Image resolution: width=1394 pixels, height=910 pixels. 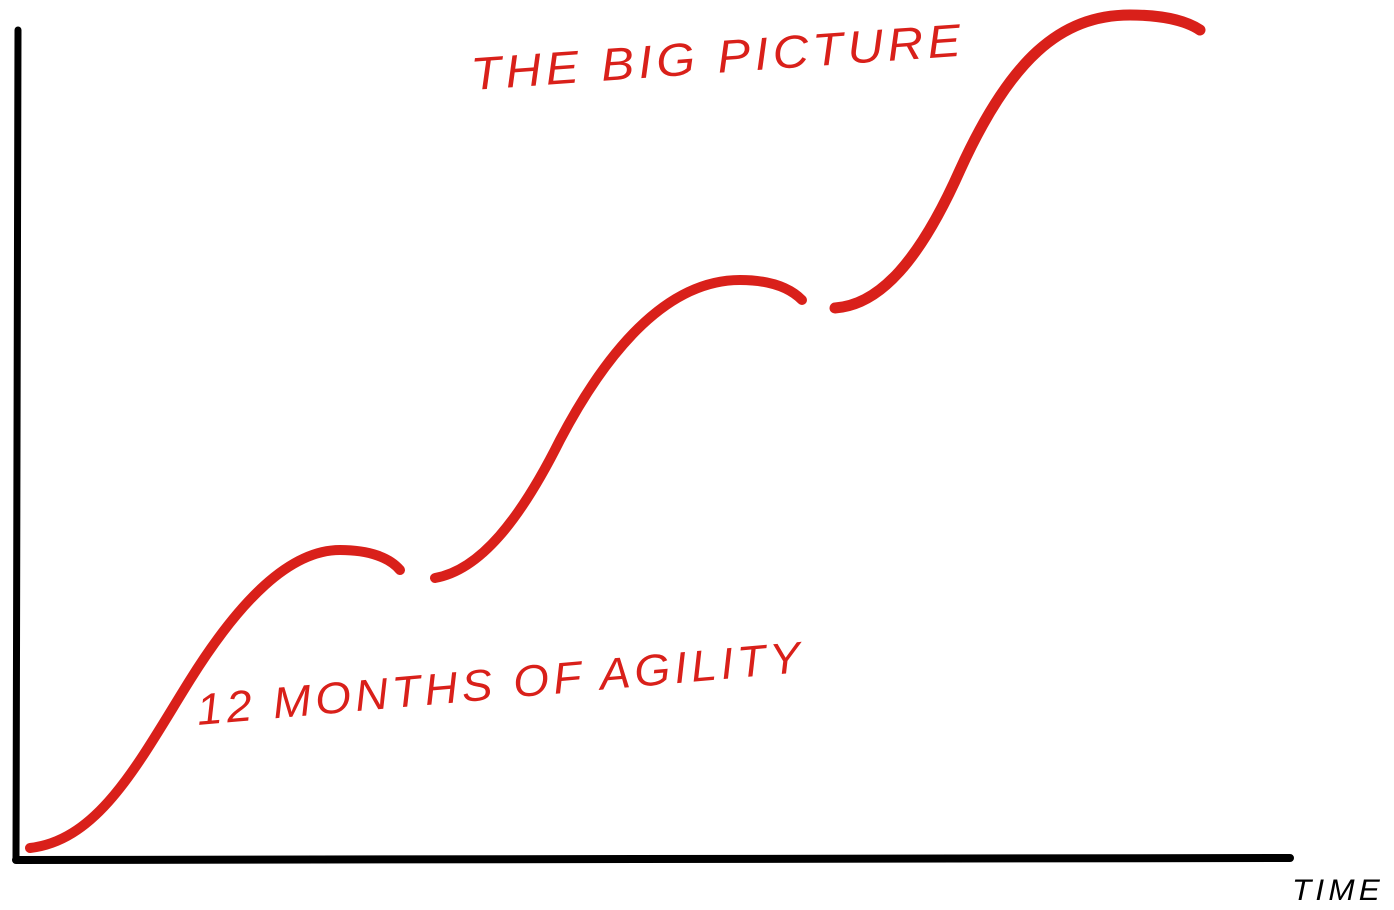 I want to click on title: THE BIG PICTURE, so click(x=717, y=57).